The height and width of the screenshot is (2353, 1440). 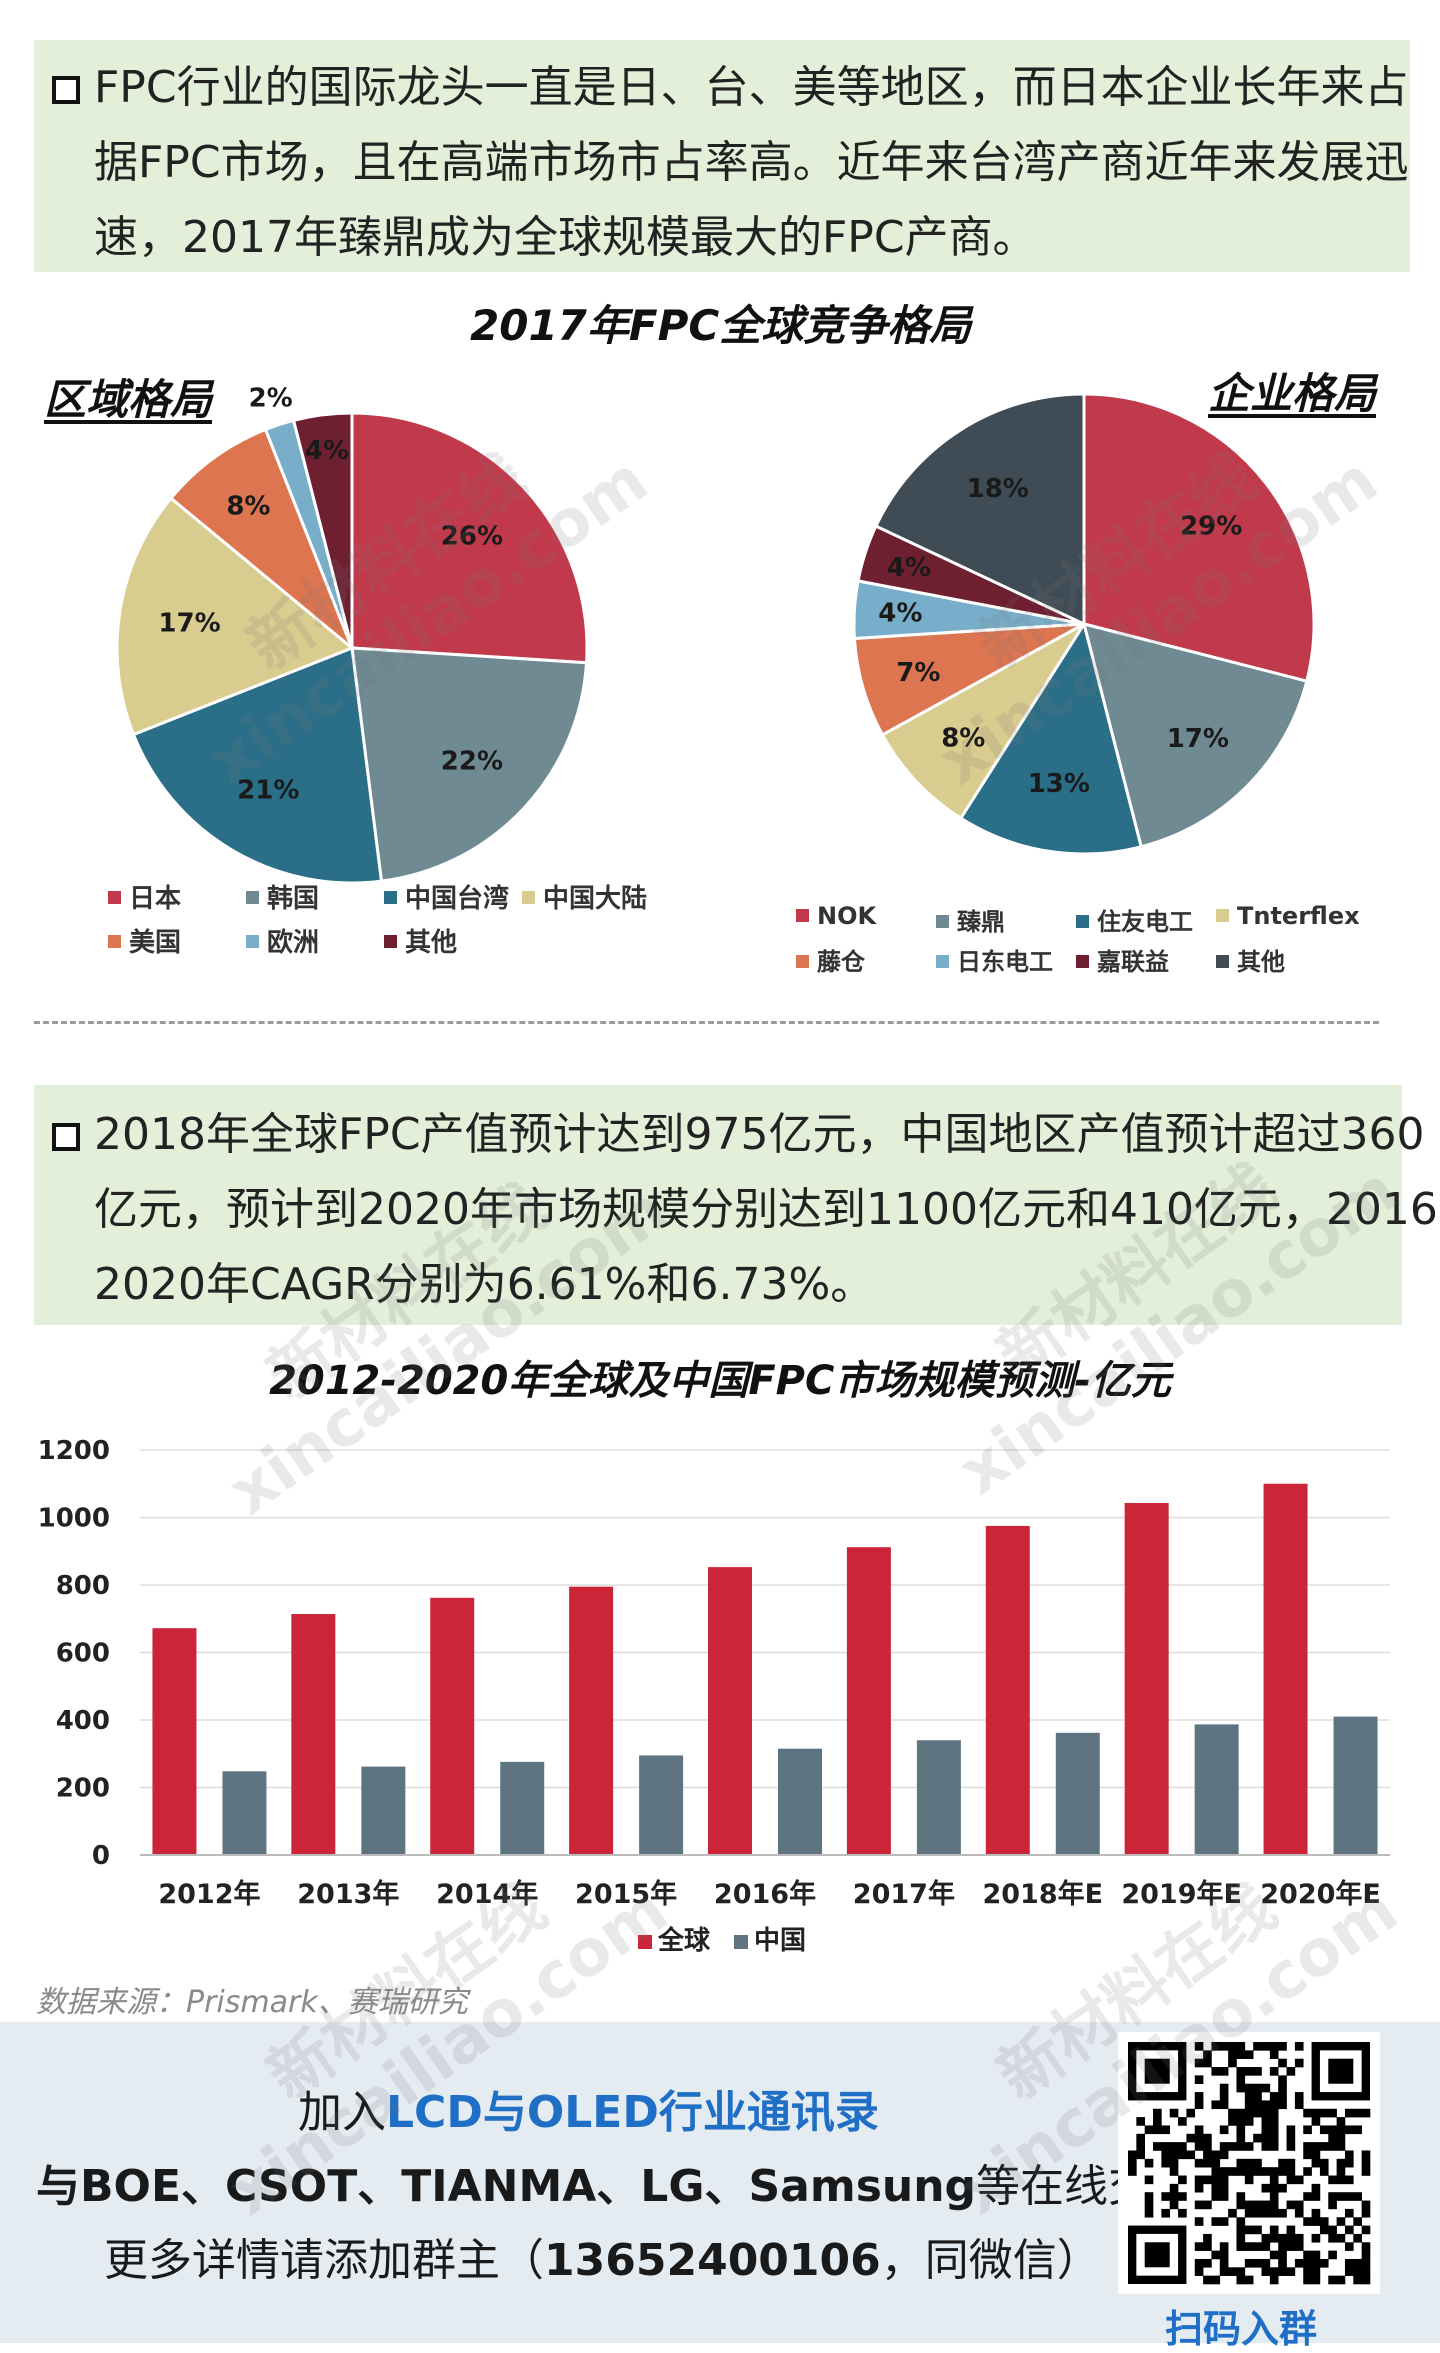 What do you see at coordinates (324, 2260) in the screenshot?
I see `footer-line-3-prefix: 更多详情请添加群主（` at bounding box center [324, 2260].